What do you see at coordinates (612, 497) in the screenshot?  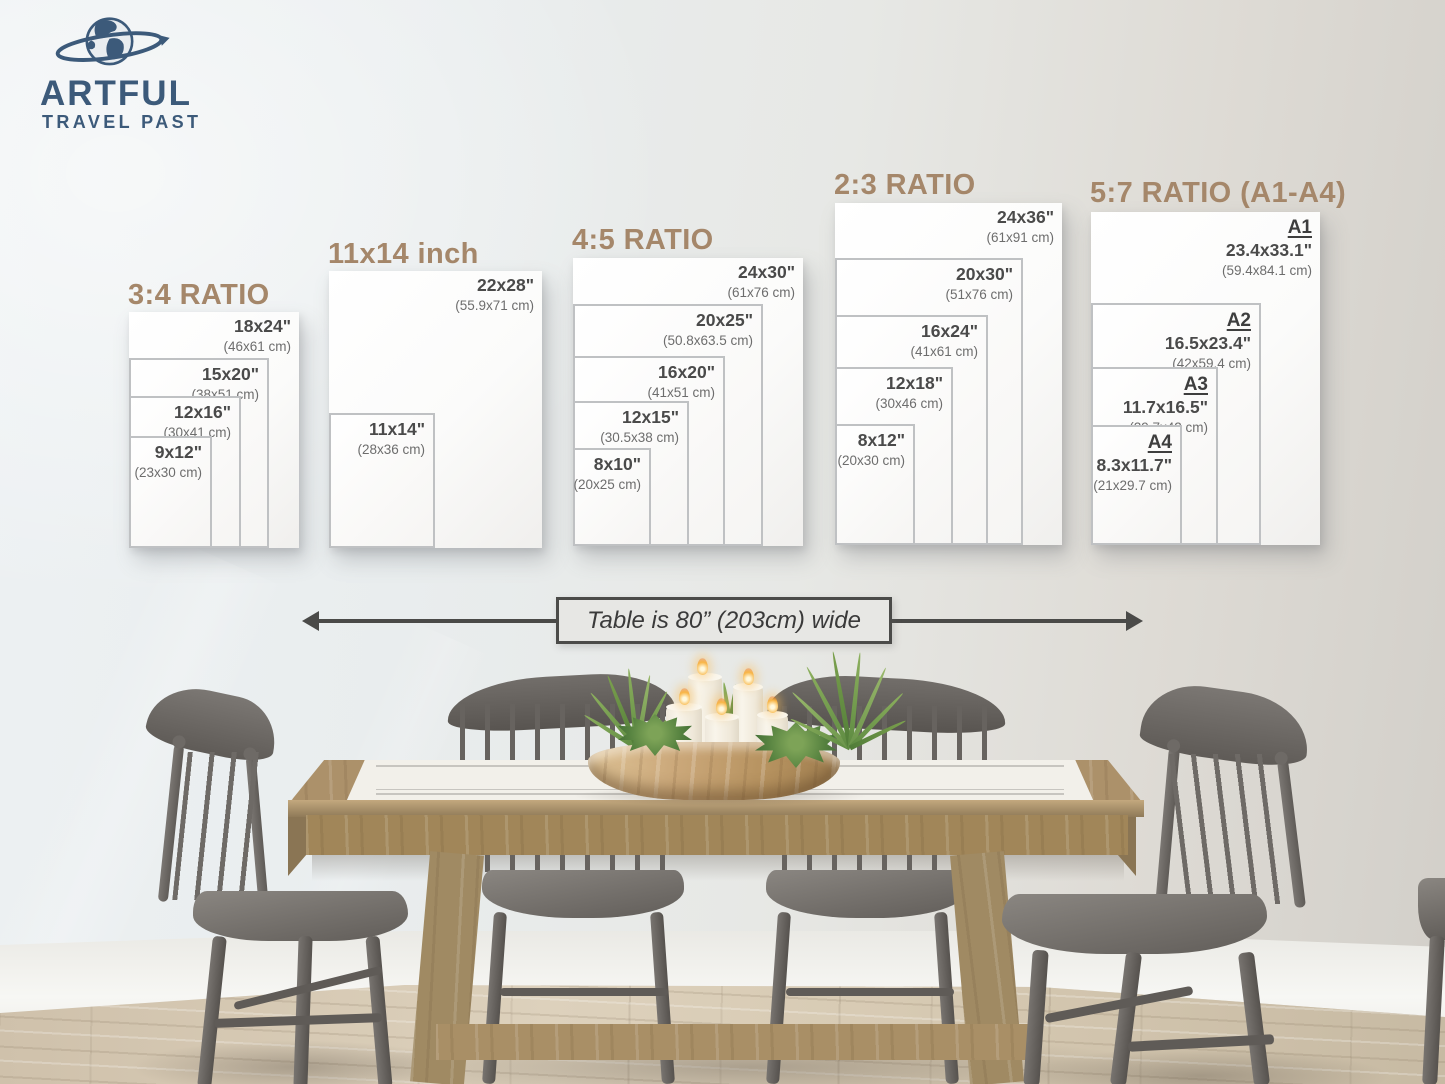 I see `size-rect: 8x10" (20x25 cm)` at bounding box center [612, 497].